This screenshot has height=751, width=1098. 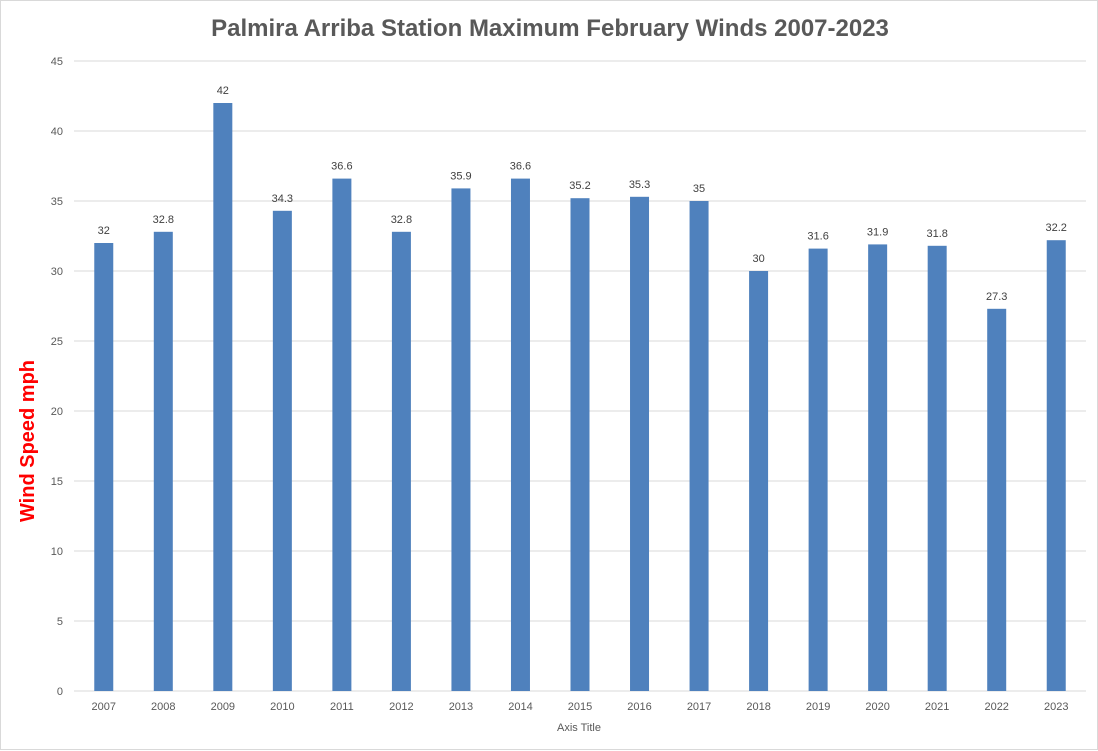 I want to click on data-label: 35.9, so click(x=460, y=176).